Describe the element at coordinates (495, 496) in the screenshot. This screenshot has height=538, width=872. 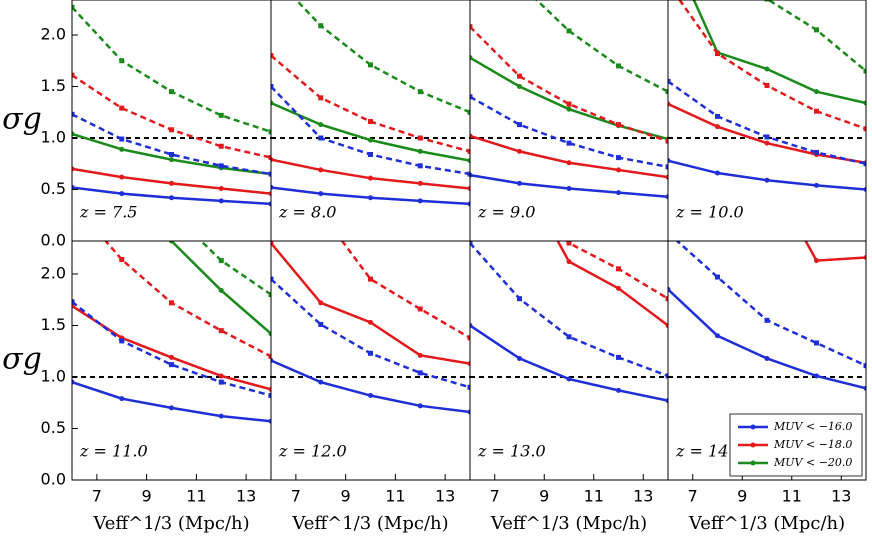
I see `x-tick-label: 7` at that location.